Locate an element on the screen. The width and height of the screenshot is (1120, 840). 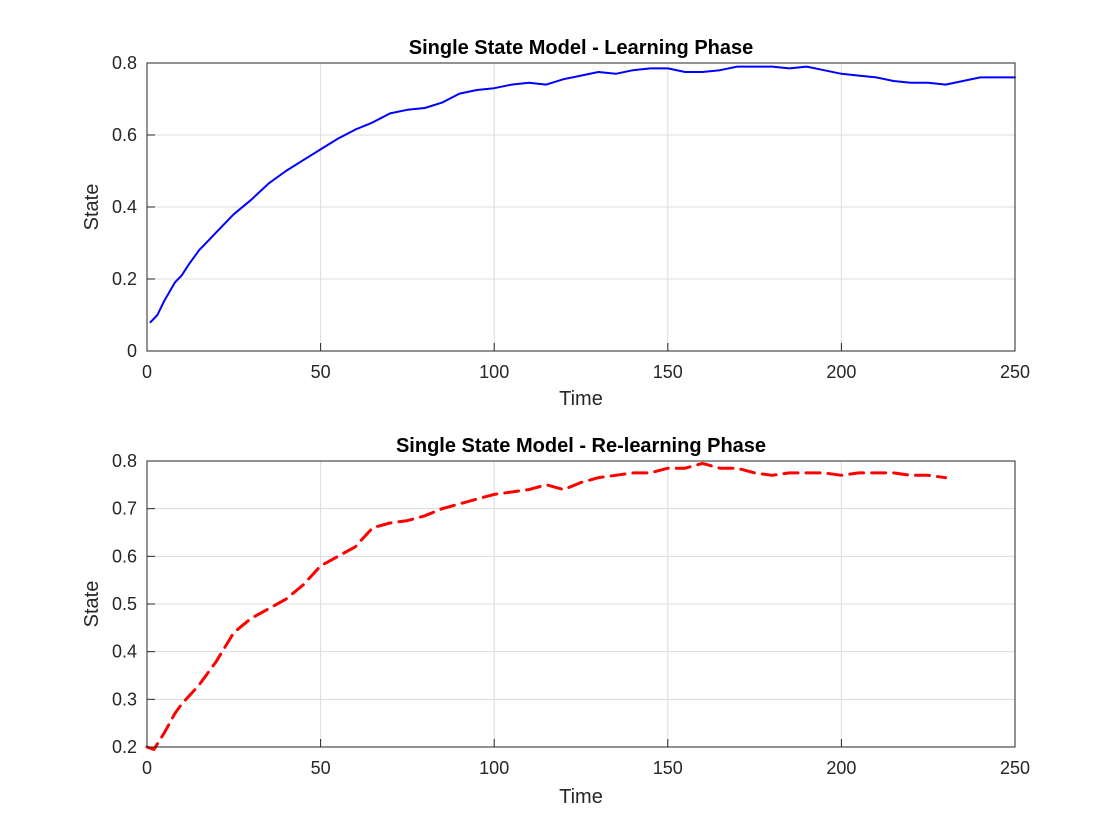
chart-title: Single State Model - Re-learning Phase is located at coordinates (581, 446).